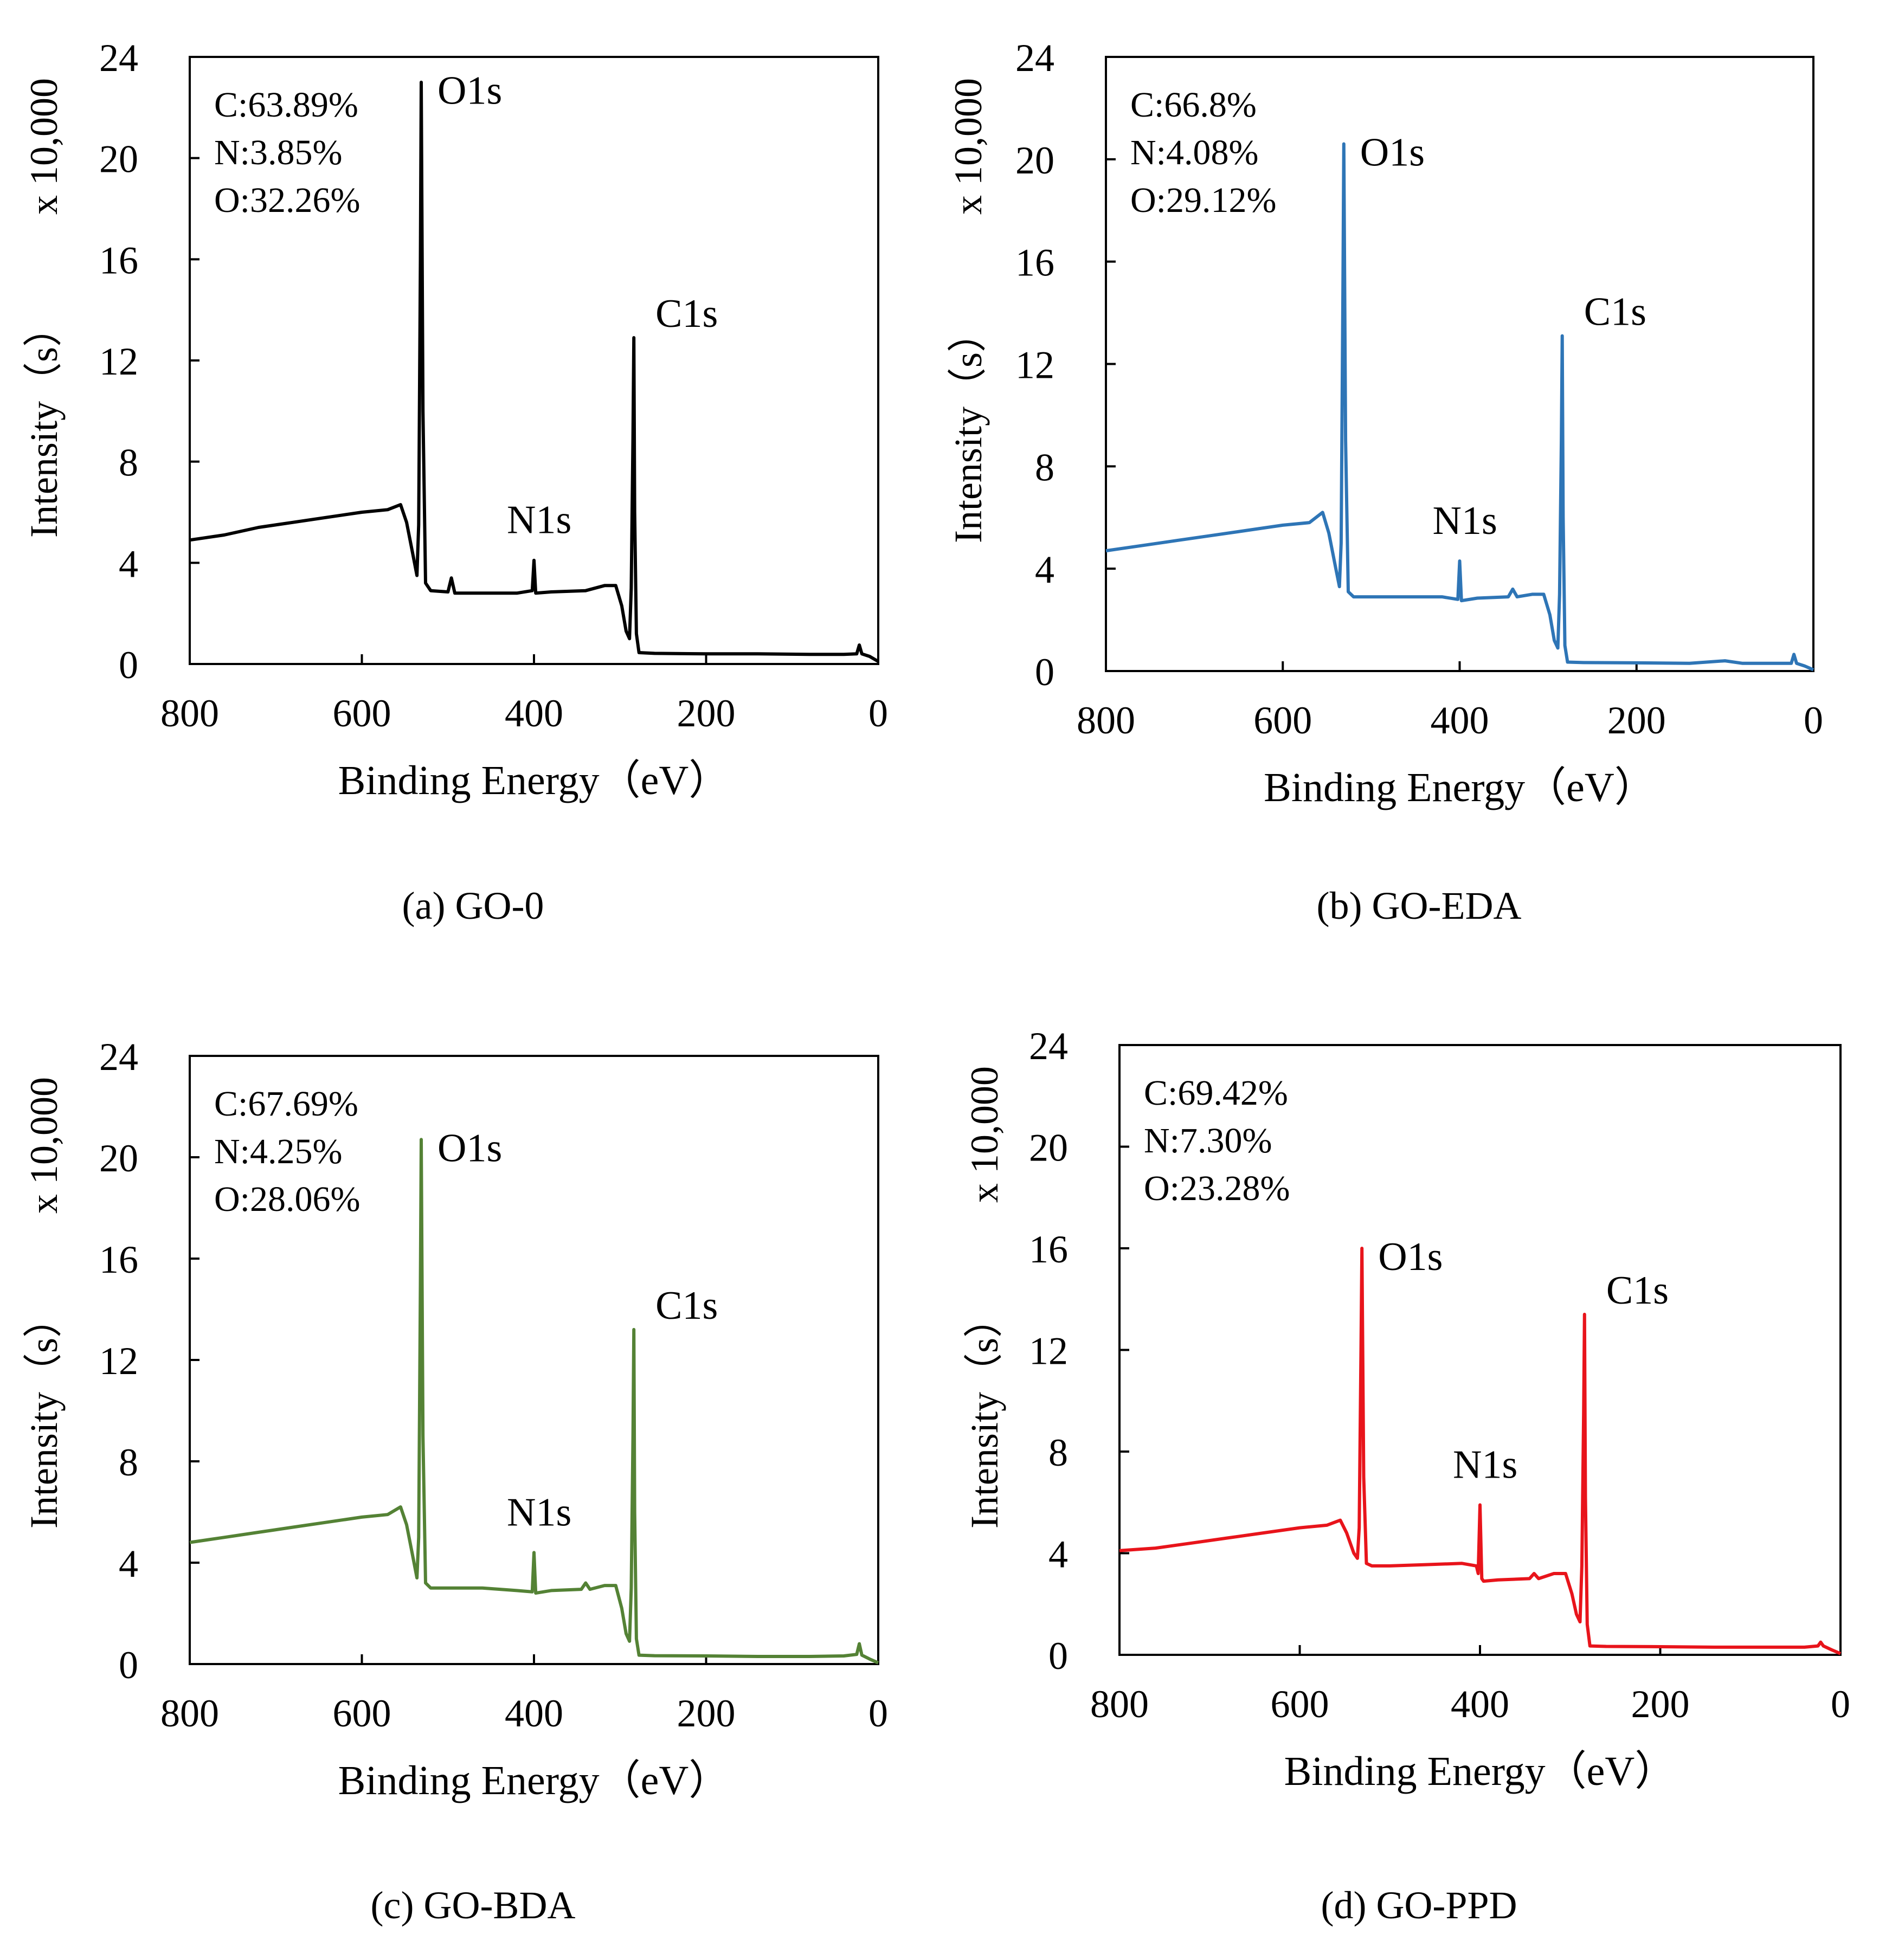 The image size is (1892, 1960). What do you see at coordinates (278, 152) in the screenshot?
I see `composition-label: N:3.85%` at bounding box center [278, 152].